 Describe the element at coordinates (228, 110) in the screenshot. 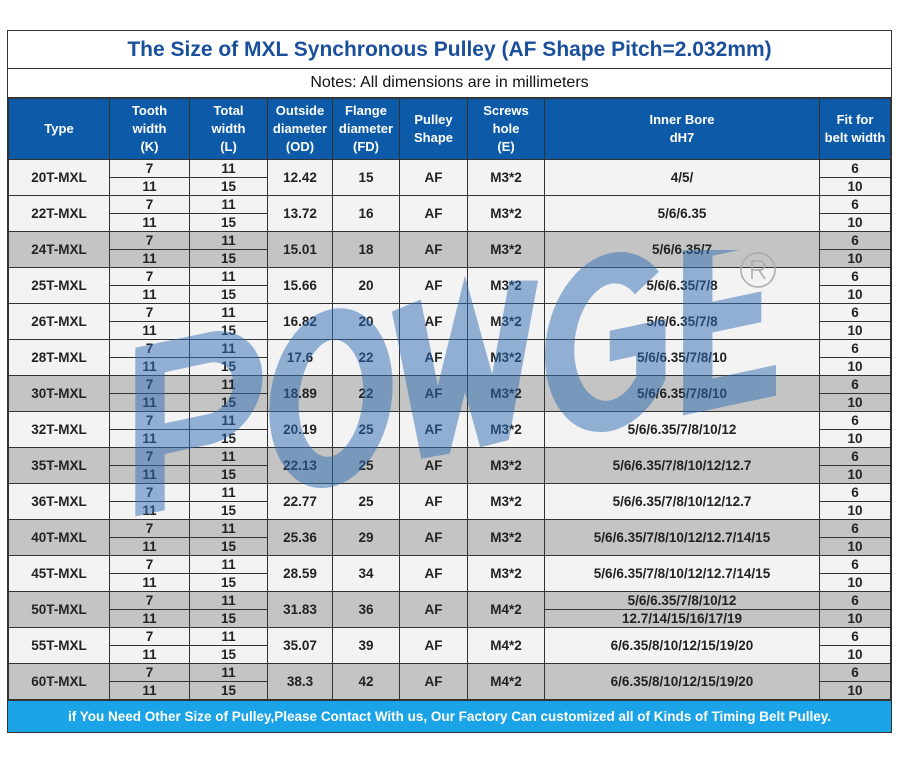

I see `column-header-line: Total` at that location.